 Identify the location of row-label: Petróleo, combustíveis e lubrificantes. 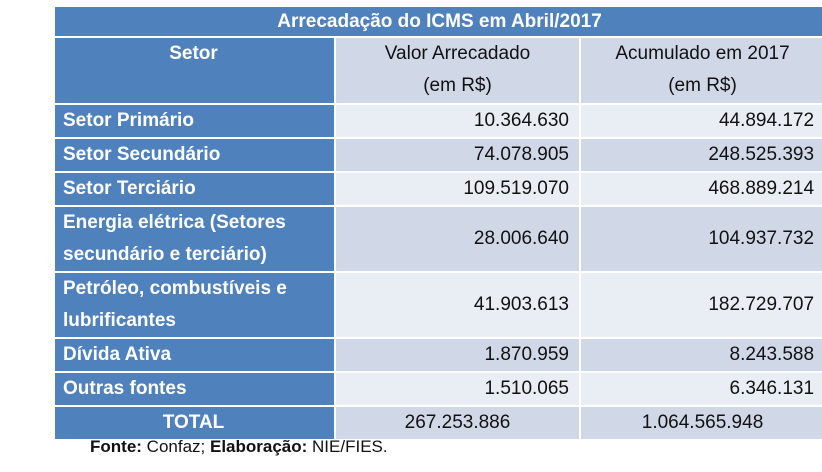
(194, 305).